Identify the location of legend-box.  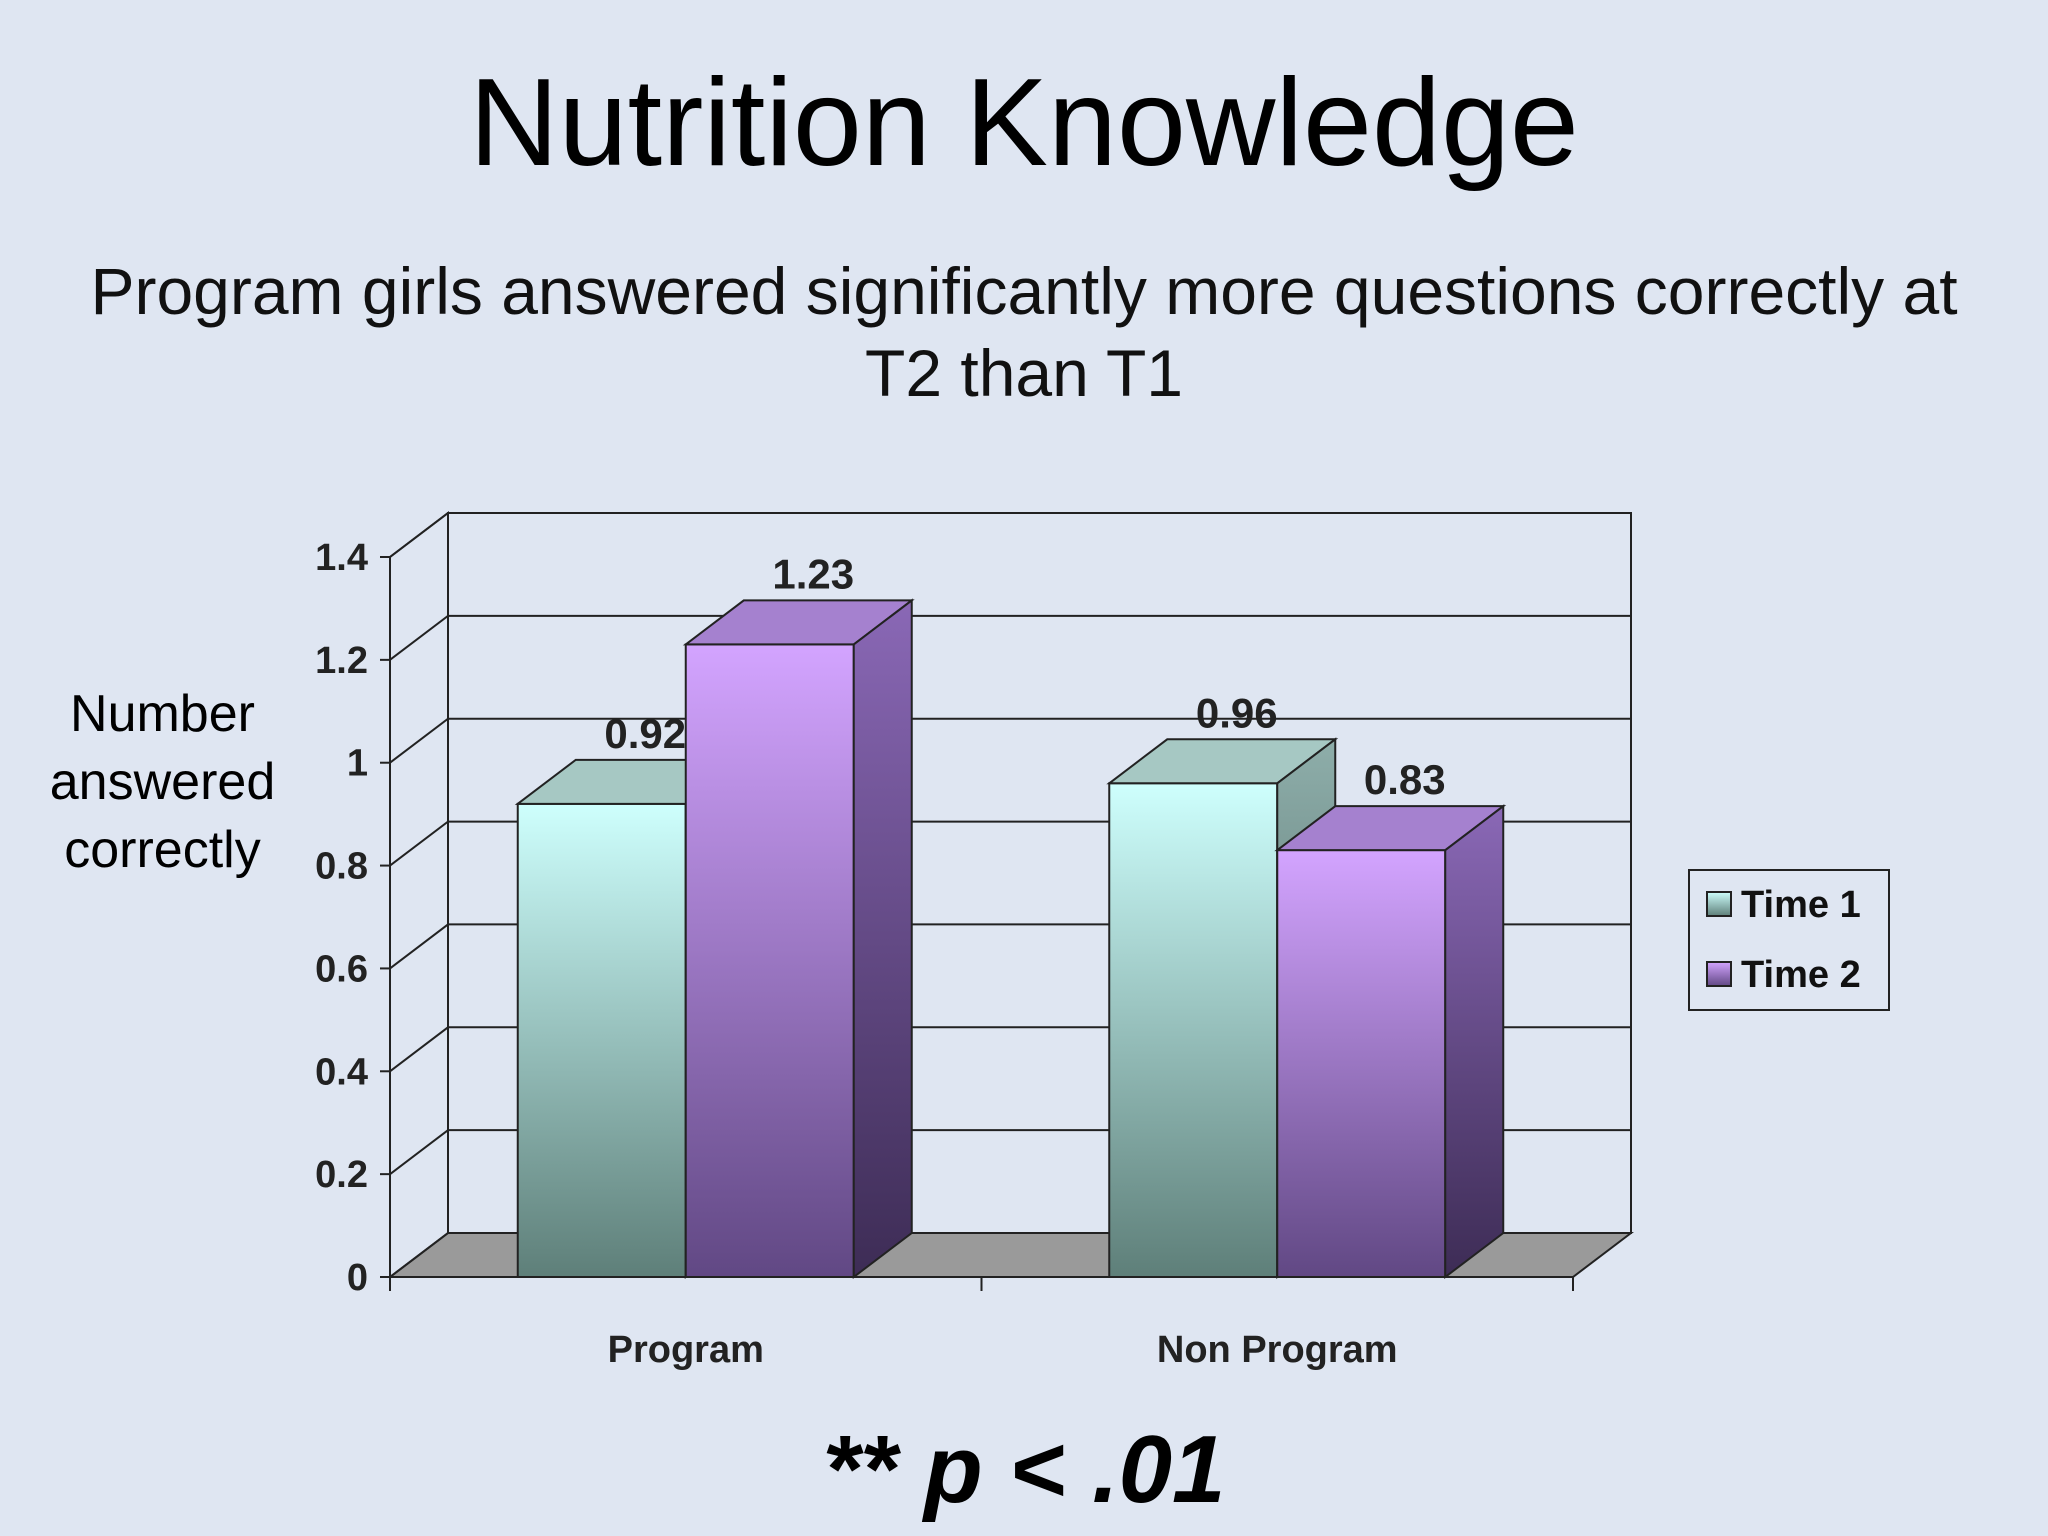
(1789, 940).